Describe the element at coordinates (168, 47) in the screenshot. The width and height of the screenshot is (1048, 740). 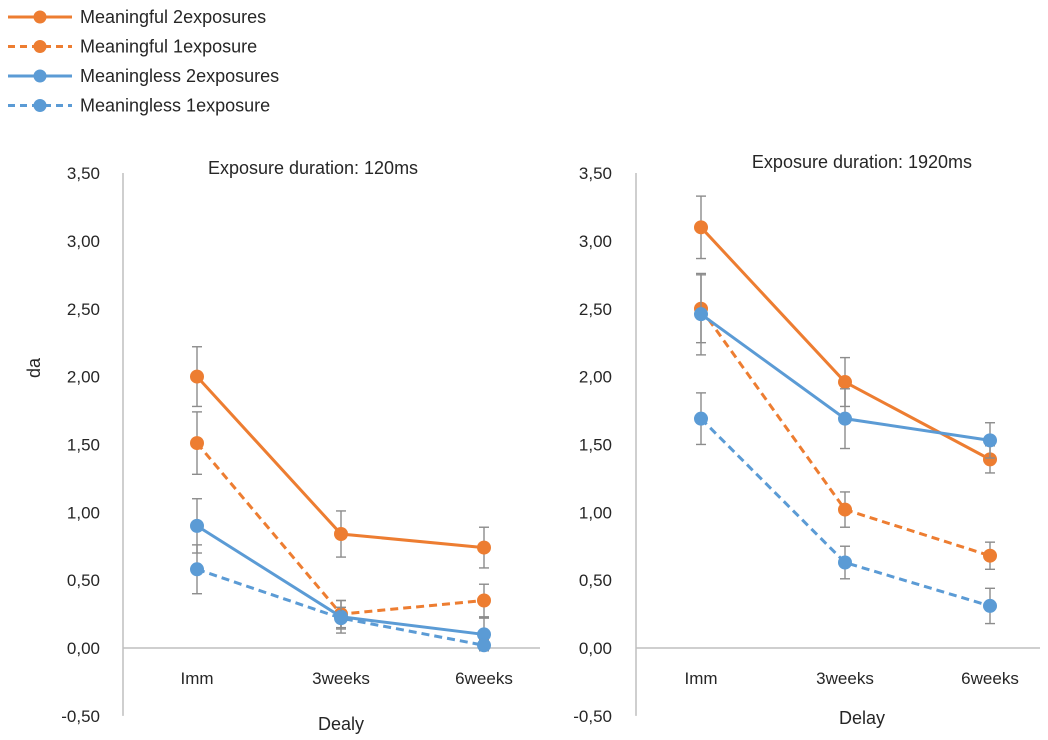
I see `legend-label: Meaningful 1exposure` at that location.